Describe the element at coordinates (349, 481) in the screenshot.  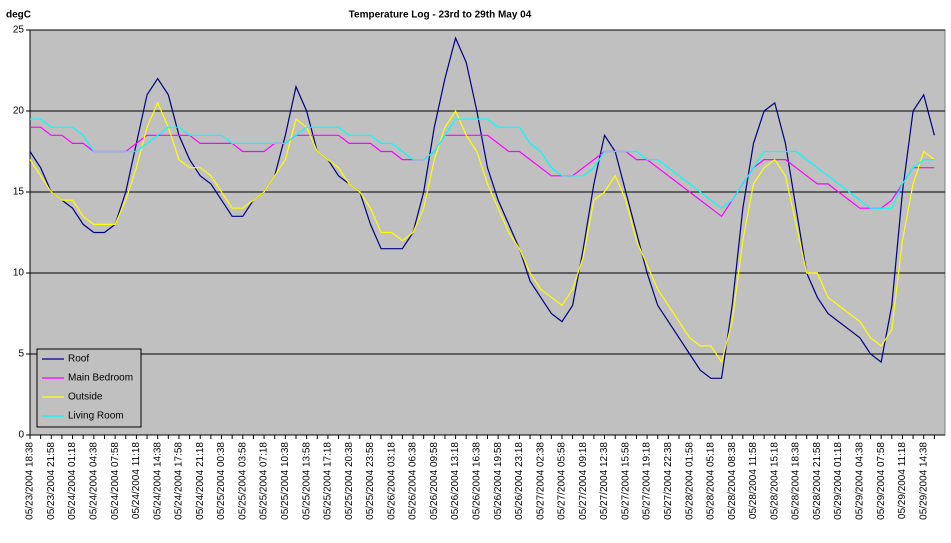
I see `x-tick-label: 05/25/2004 20:38` at that location.